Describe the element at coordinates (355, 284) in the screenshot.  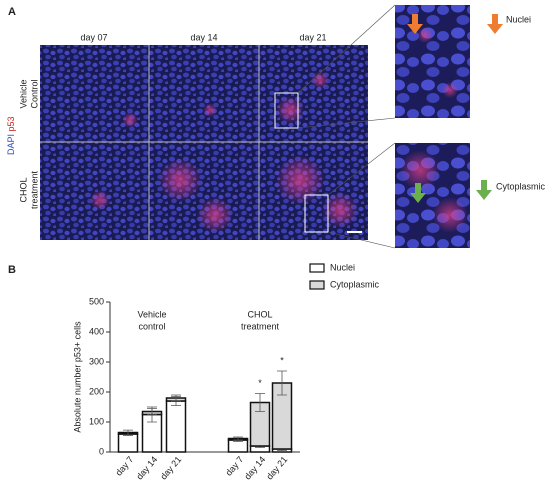
I see `legend-label: Cytoplasmic` at that location.